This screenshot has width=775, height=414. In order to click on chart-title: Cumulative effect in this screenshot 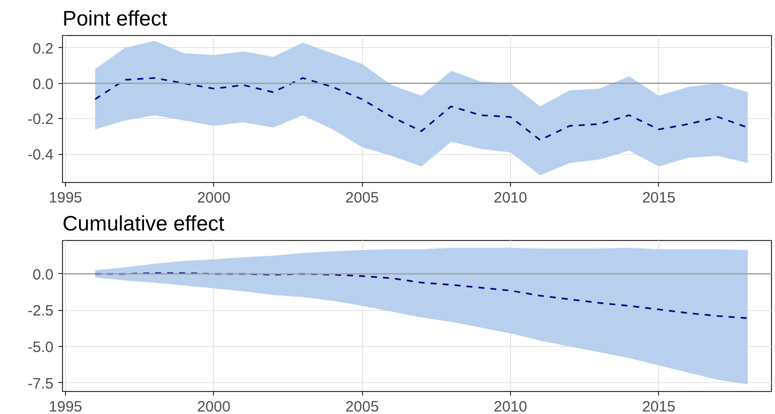, I will do `click(143, 224)`.